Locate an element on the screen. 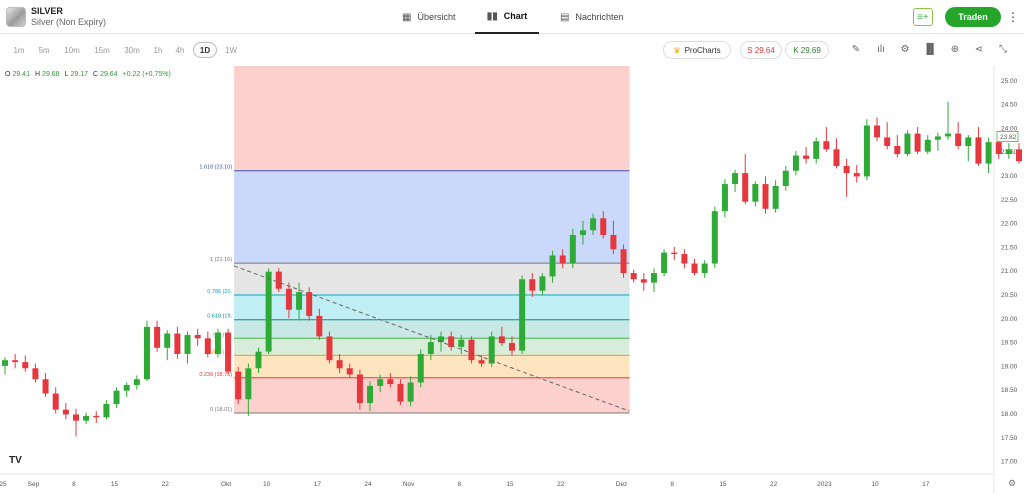 The width and height of the screenshot is (1024, 493). x-tick-label: 22 is located at coordinates (774, 484).